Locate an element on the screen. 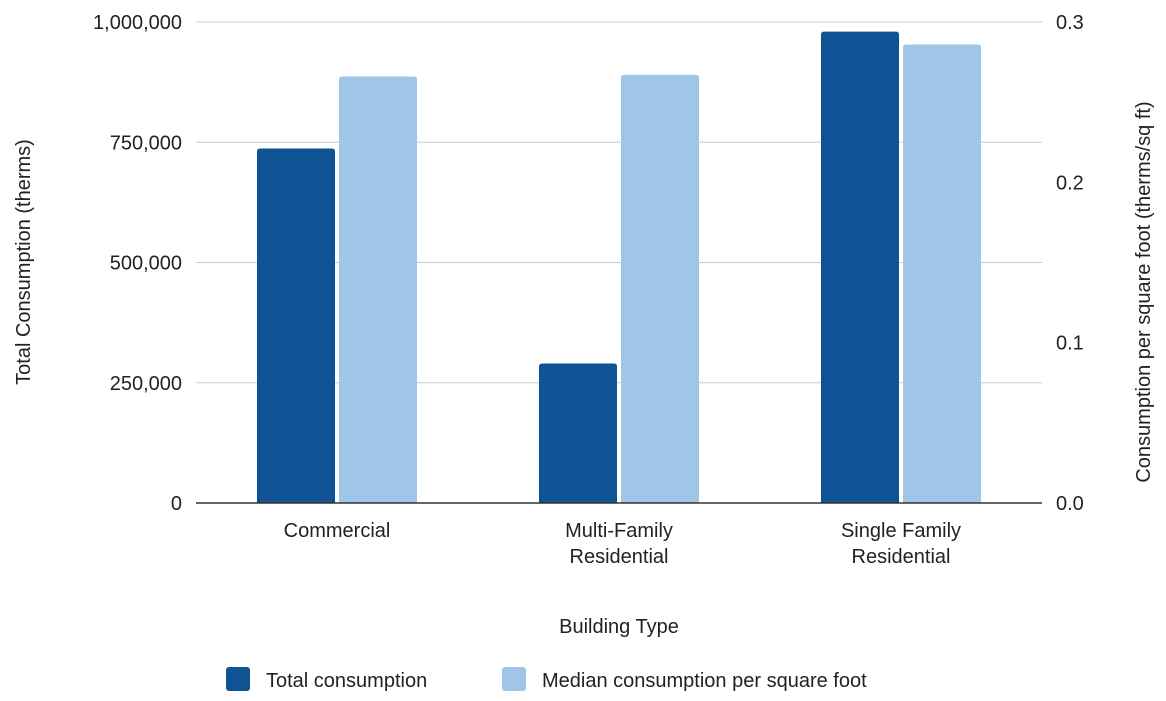 The height and width of the screenshot is (701, 1166). left-tick-label: 500,000 is located at coordinates (146, 264).